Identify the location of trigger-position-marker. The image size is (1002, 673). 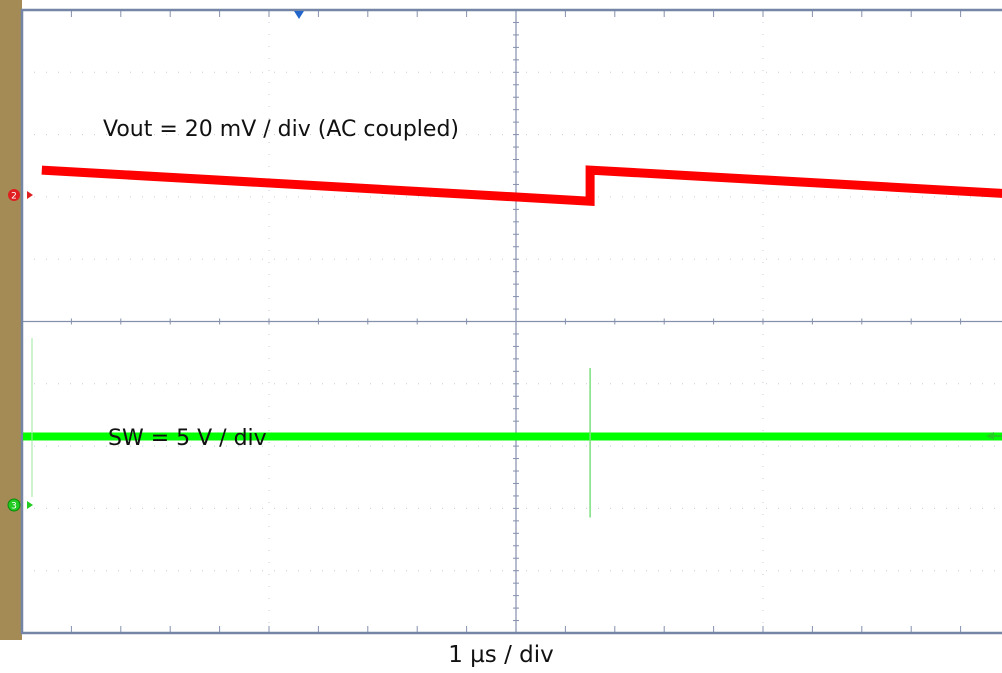
(299, 15).